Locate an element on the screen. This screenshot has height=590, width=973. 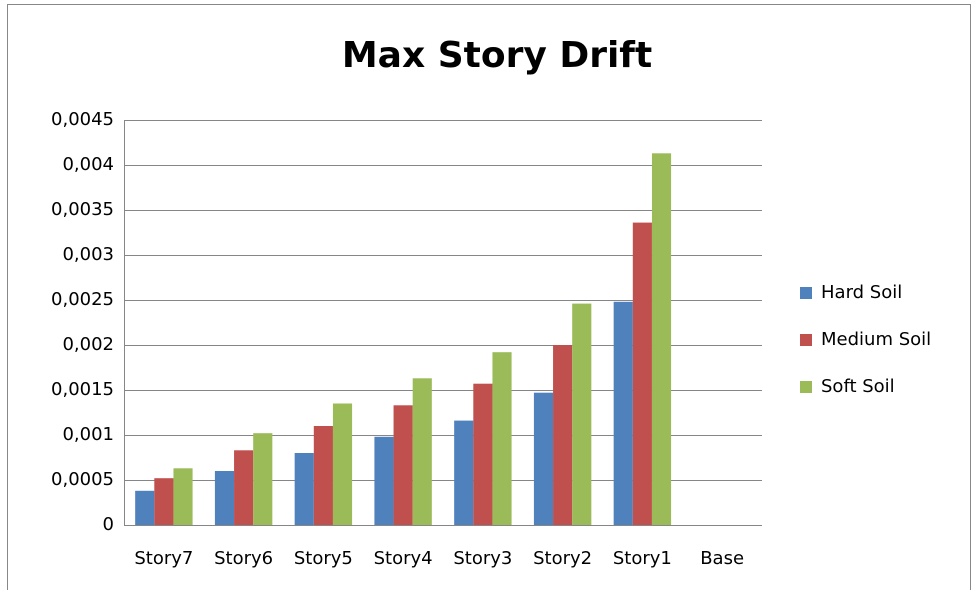
y-tick-label: 0,0005 is located at coordinates (82, 479).